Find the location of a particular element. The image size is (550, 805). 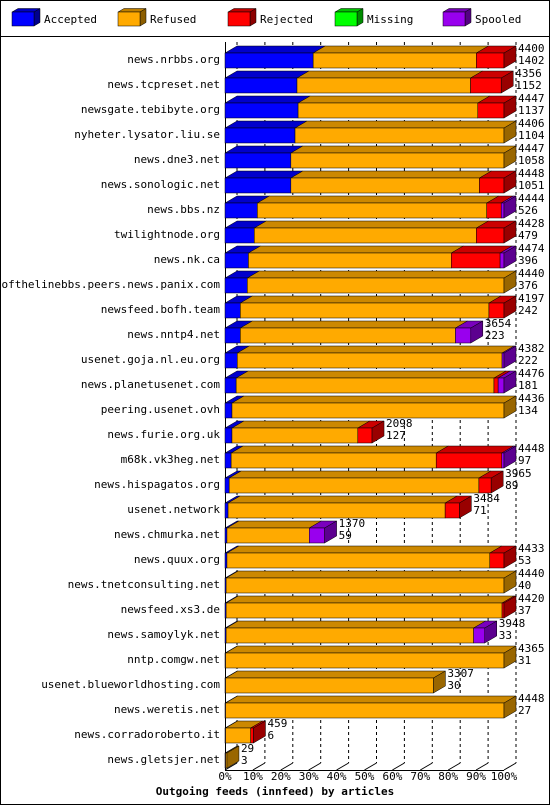

accepted-label: 1152 is located at coordinates (528, 85).